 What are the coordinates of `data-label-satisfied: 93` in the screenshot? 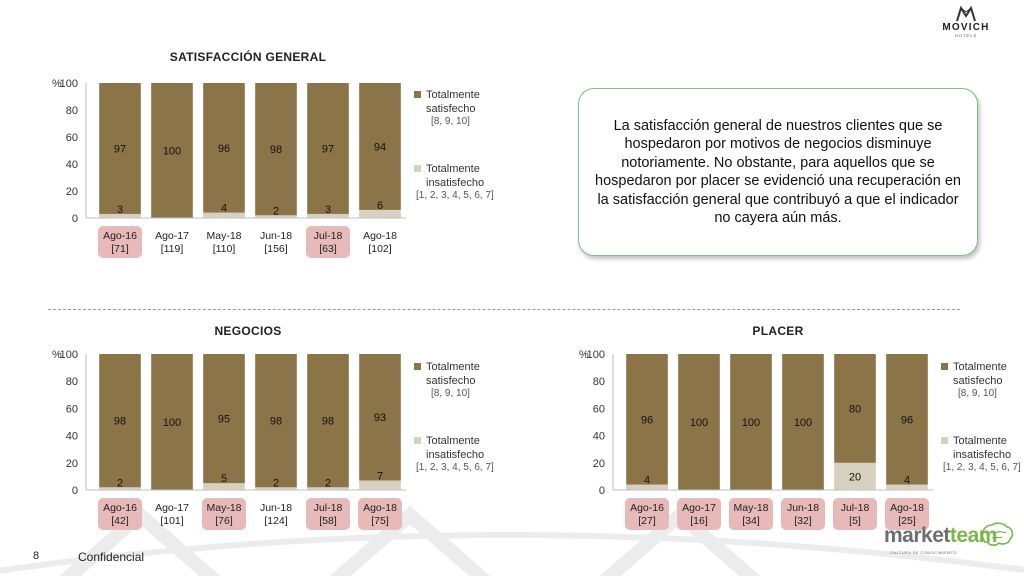 It's located at (380, 418).